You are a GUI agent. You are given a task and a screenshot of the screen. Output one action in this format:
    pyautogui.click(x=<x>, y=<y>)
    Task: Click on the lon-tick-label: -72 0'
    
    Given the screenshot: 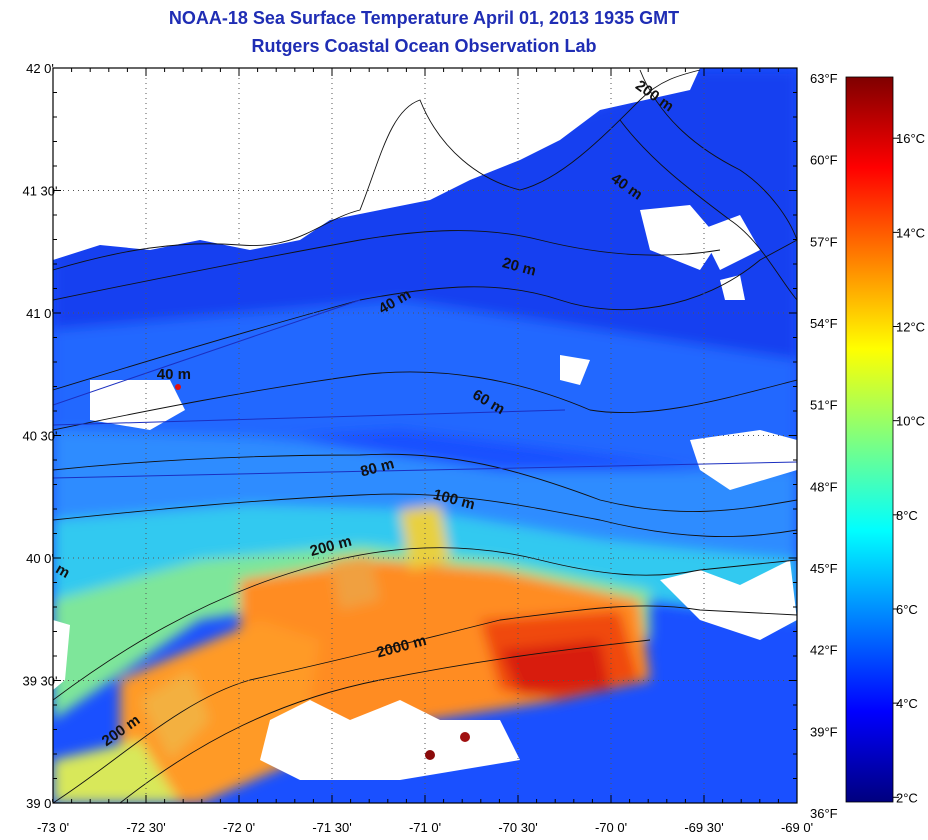 What is the action you would take?
    pyautogui.click(x=239, y=827)
    